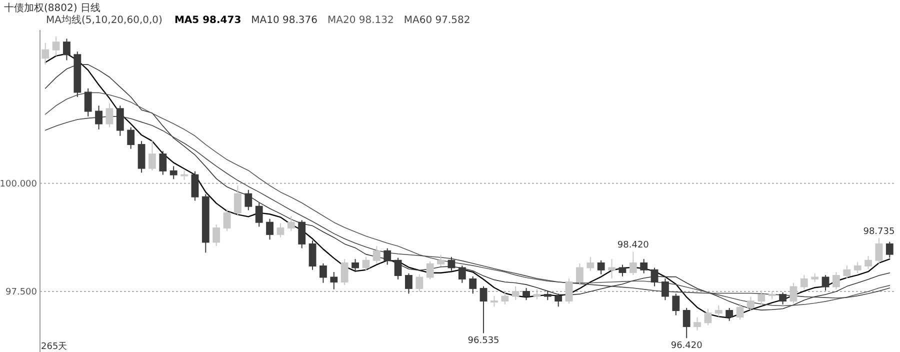 This screenshot has width=900, height=352. I want to click on legend: MA均线(5,10,20,60,0,0) MA5 98.473 MA10 98.376 MA20 98.132 MA60 97.582, so click(258, 20).